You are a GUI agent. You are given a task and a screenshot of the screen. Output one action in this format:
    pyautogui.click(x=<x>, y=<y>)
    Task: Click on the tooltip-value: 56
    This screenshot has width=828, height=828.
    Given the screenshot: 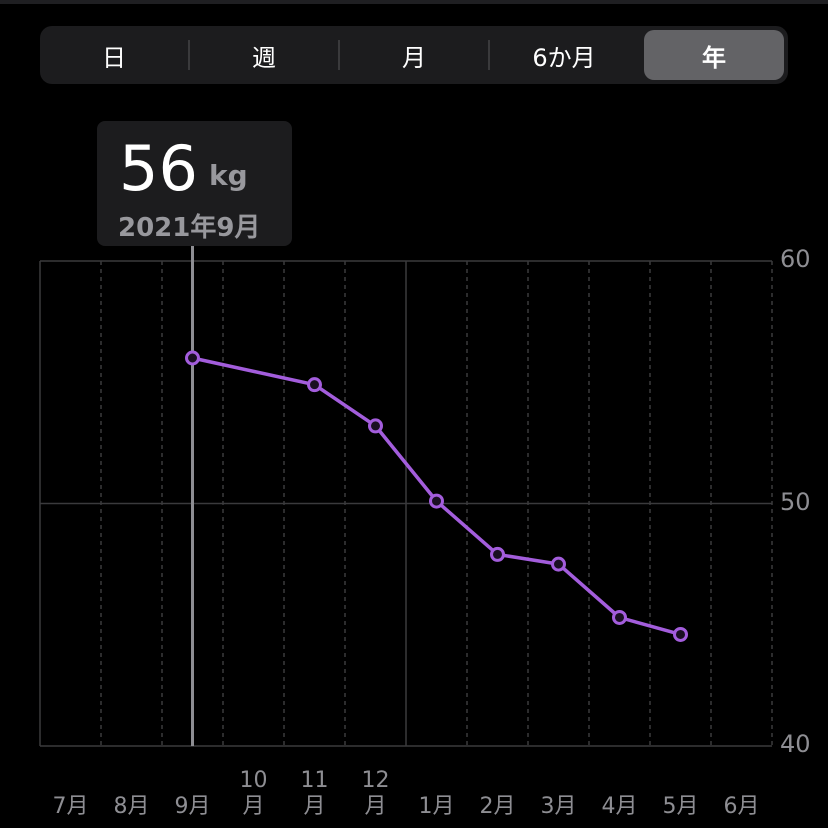 What is the action you would take?
    pyautogui.click(x=158, y=168)
    